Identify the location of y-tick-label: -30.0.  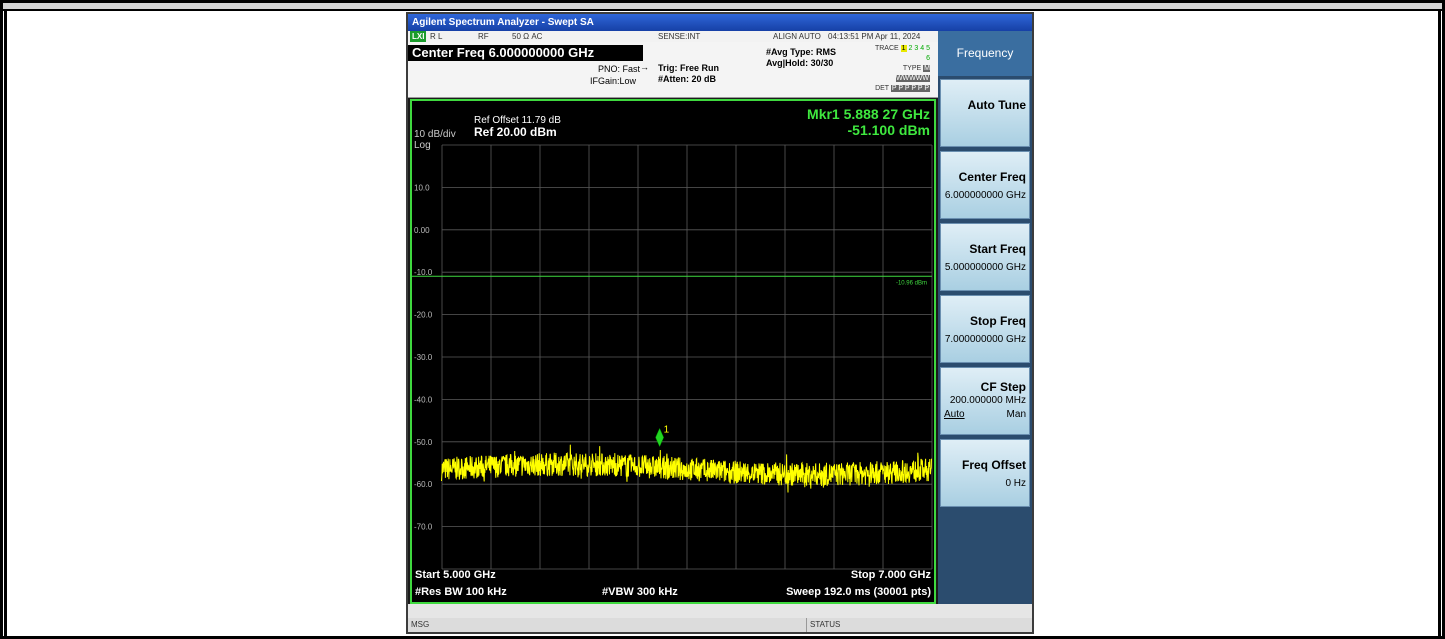
(423, 357).